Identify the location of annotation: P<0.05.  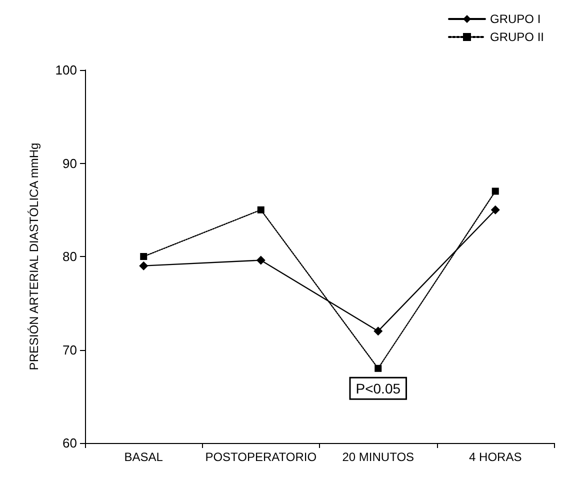
(378, 388).